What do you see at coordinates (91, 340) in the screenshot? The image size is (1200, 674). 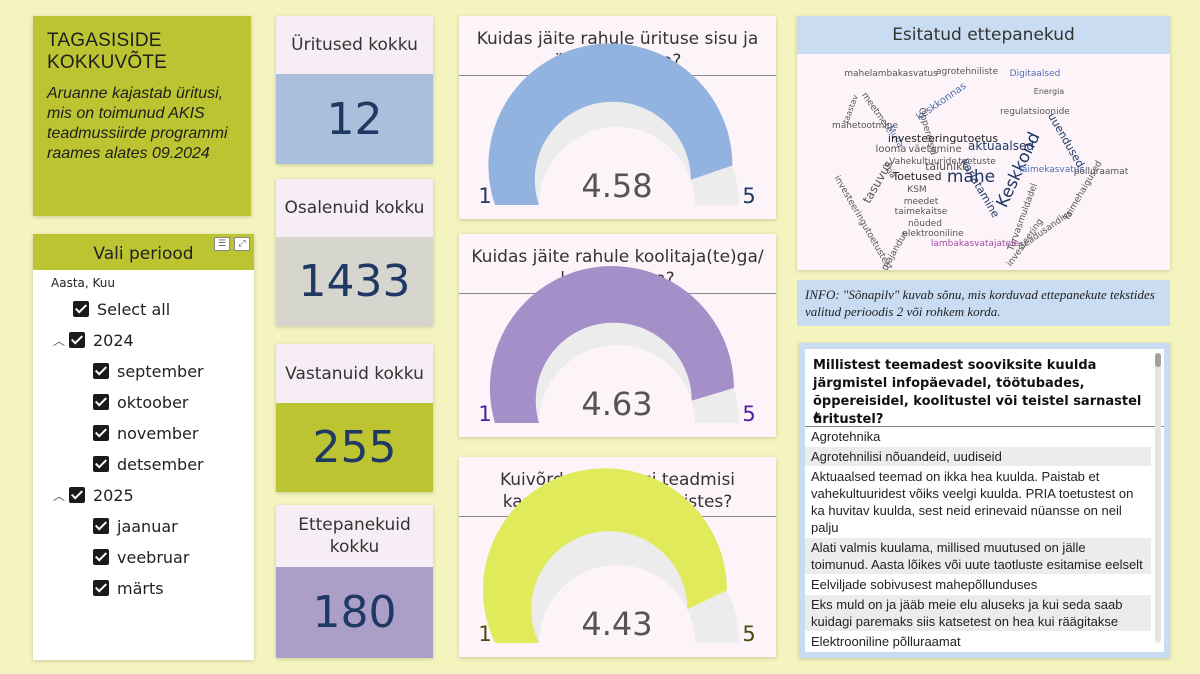 I see `slicer-item-year-2024: ︿ 2024` at bounding box center [91, 340].